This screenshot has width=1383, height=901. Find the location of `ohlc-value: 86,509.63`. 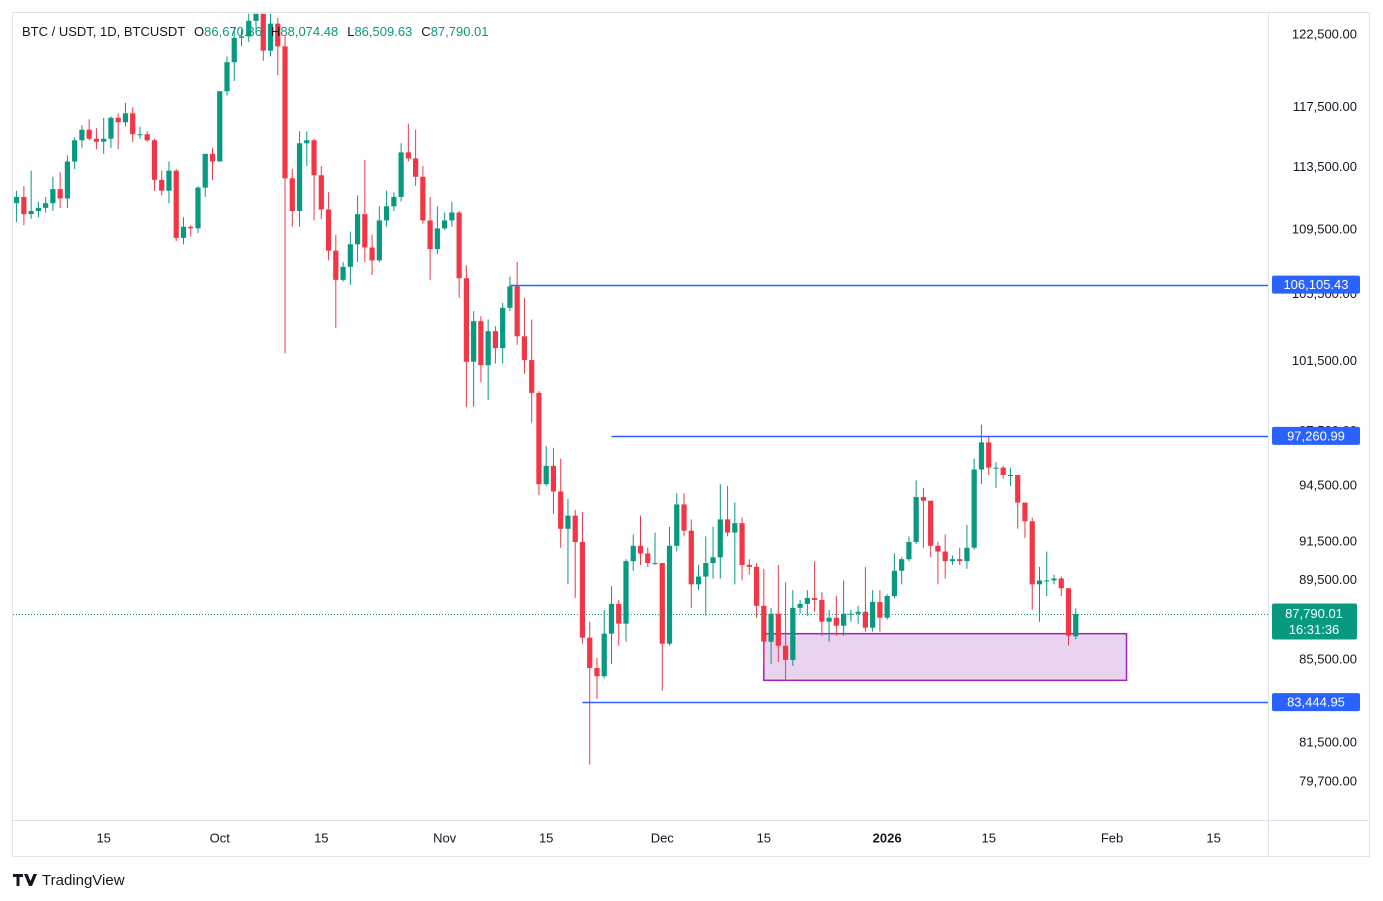

ohlc-value: 86,509.63 is located at coordinates (383, 31).